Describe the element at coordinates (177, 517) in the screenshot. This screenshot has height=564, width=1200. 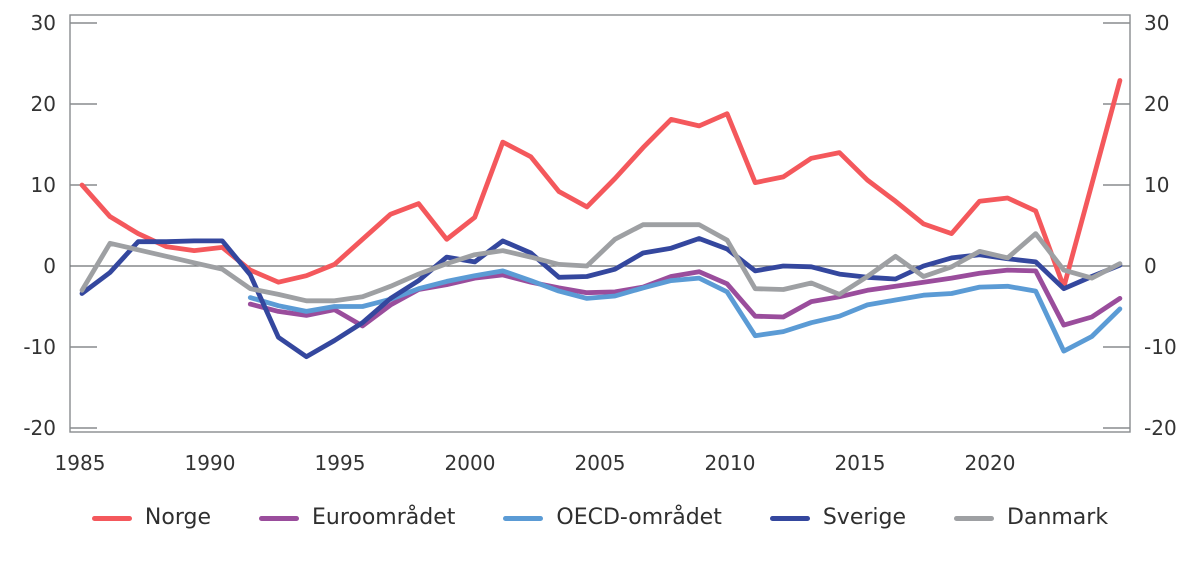
I see `legend-label-norge: Norge` at that location.